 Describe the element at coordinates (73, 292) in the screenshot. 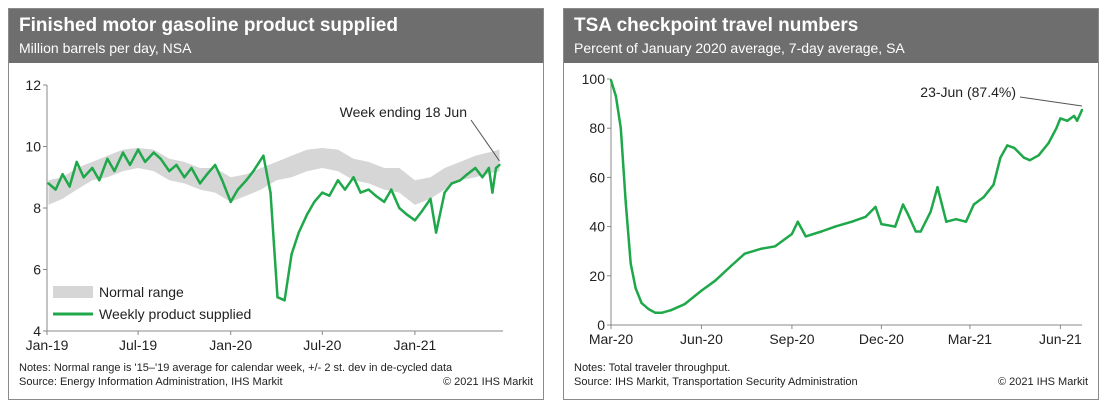

I see `legend-band-swatch` at that location.